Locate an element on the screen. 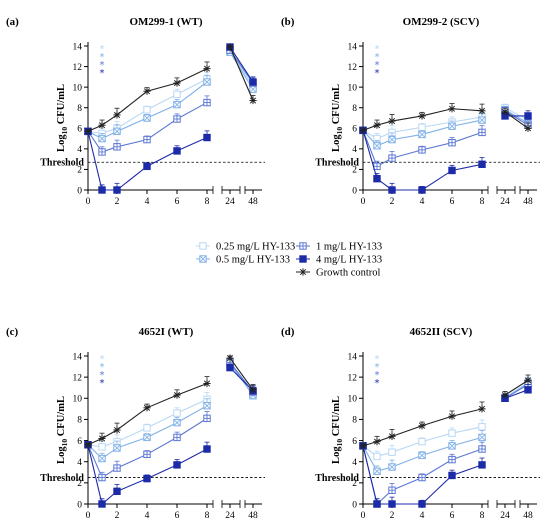  y-tick-label: 14 is located at coordinates (78, 357).